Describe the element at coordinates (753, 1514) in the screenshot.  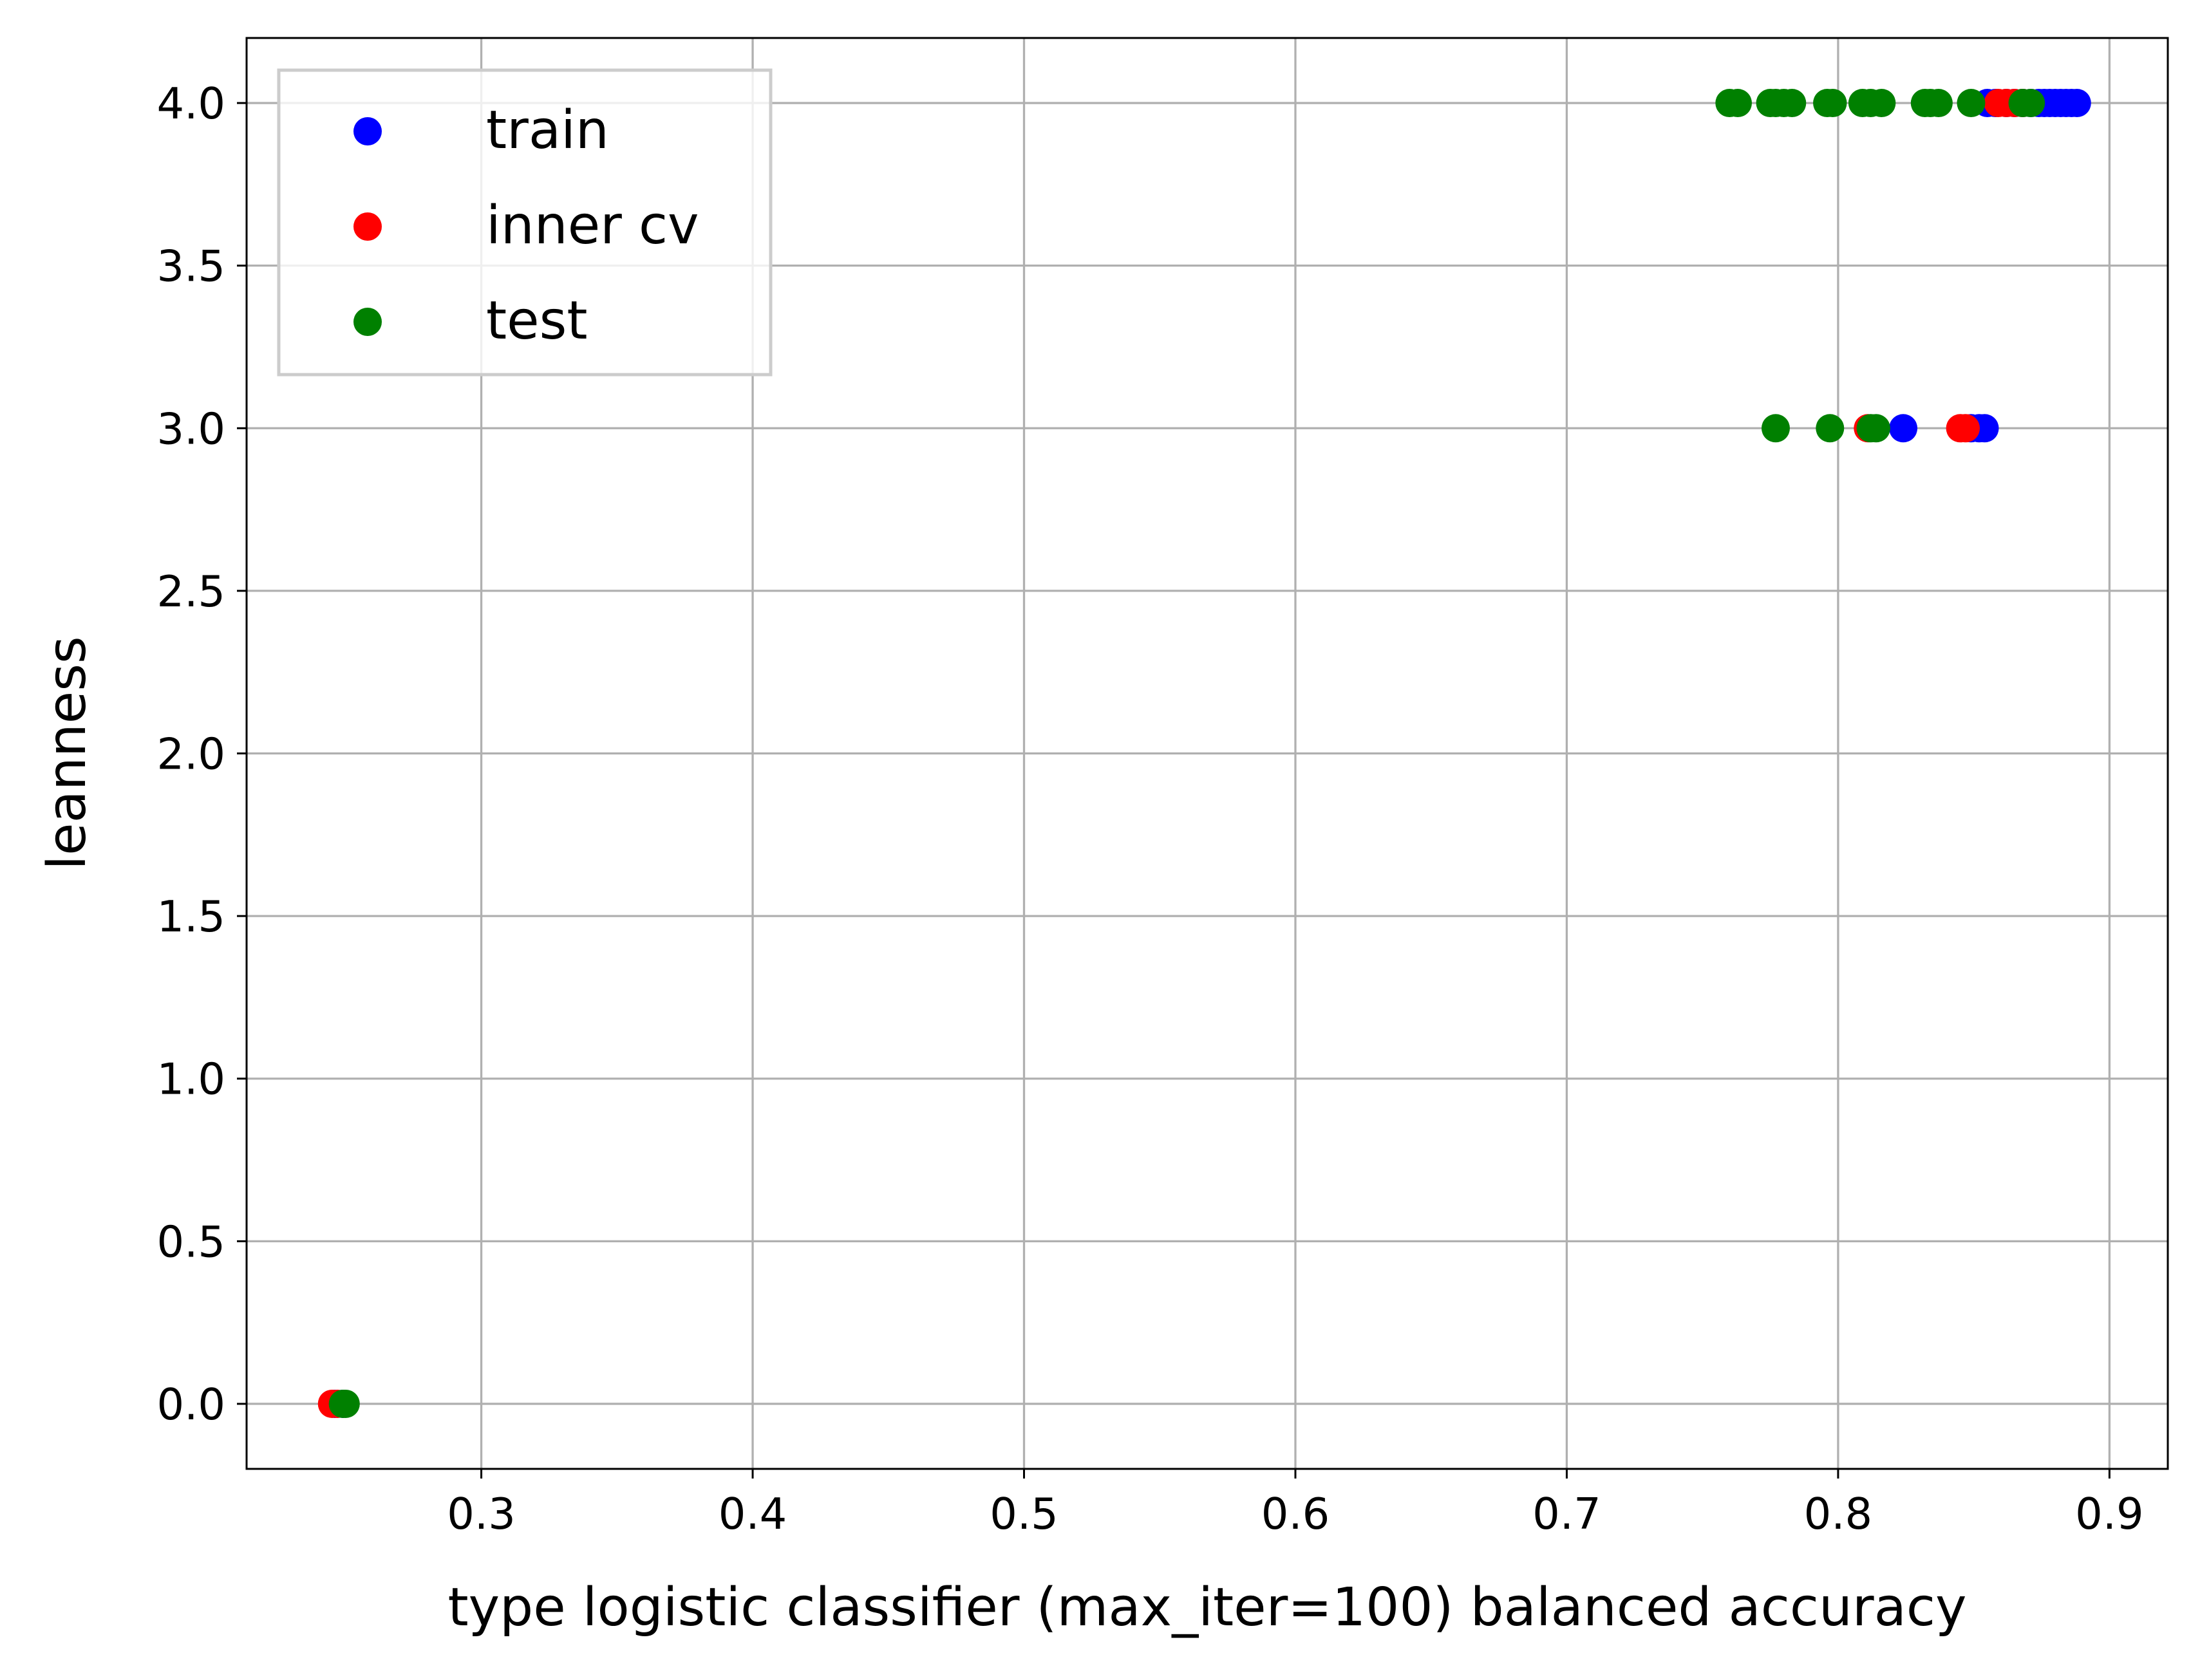
I see `x-tick-label: 0.4` at that location.